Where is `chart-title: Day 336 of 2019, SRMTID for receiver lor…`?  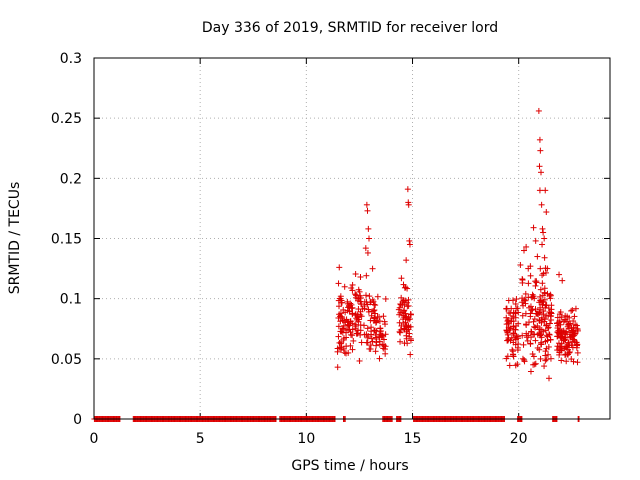 chart-title: Day 336 of 2019, SRMTID for receiver lor… is located at coordinates (350, 28).